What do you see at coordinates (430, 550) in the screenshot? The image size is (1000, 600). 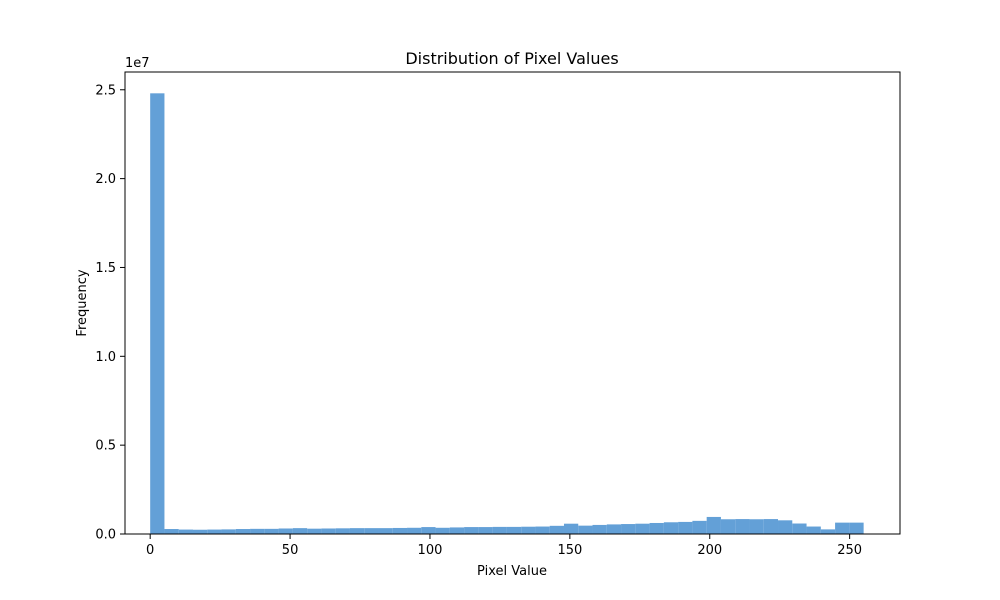 I see `x-tick-label: 100` at bounding box center [430, 550].